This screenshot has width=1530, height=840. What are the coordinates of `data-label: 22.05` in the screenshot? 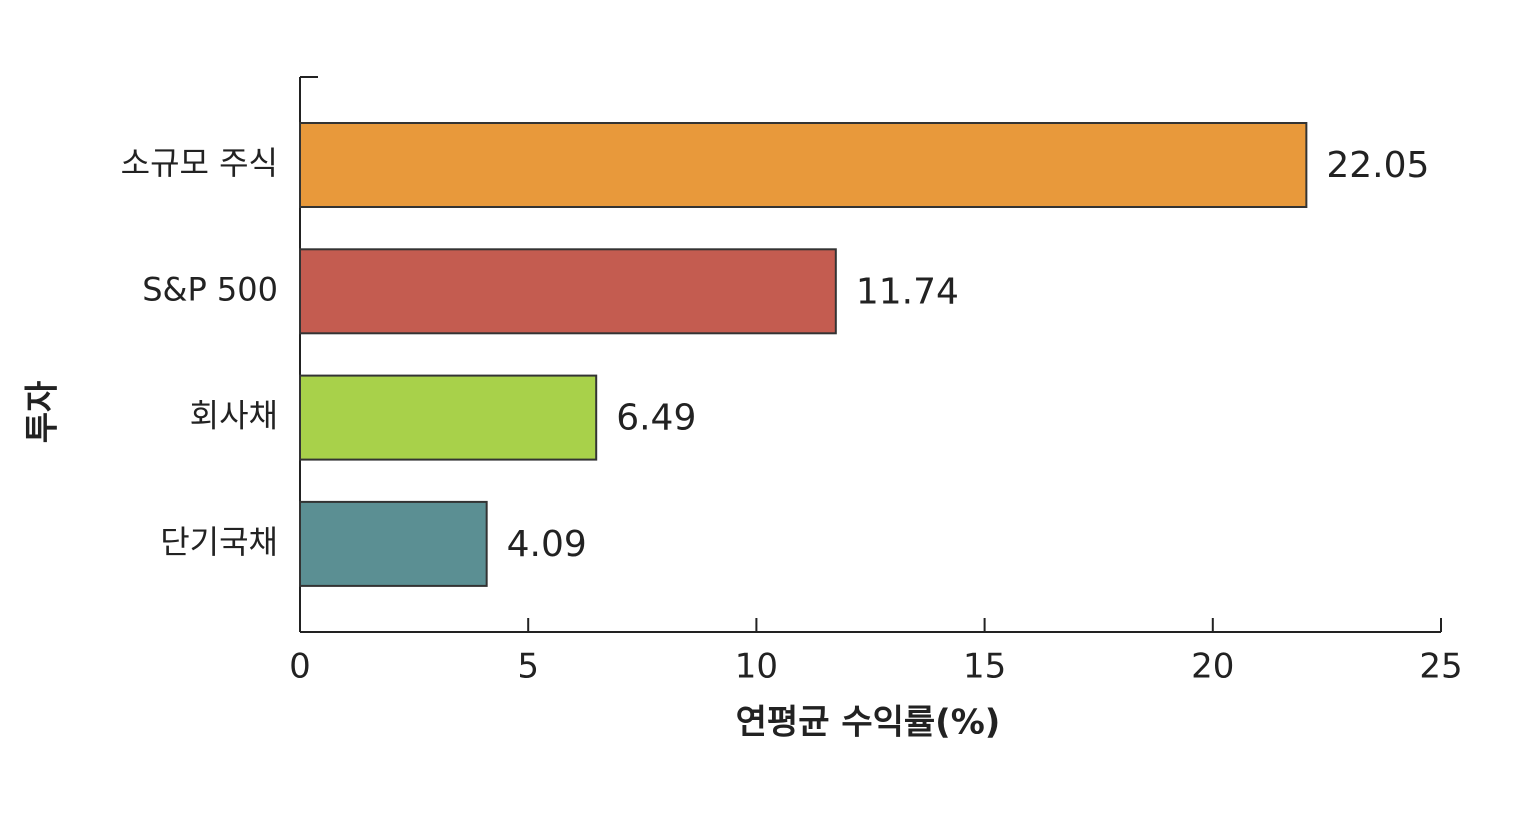 It's located at (1377, 165).